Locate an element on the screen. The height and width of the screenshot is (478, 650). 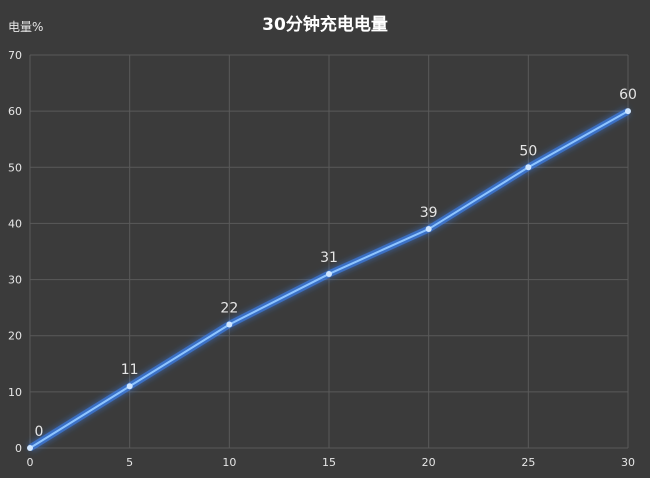
data-label: 60 is located at coordinates (628, 95).